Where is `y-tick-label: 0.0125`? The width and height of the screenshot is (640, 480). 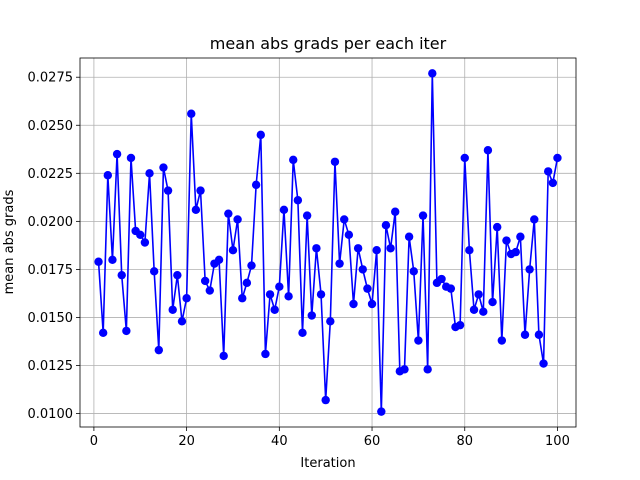
y-tick-label: 0.0125 is located at coordinates (51, 366).